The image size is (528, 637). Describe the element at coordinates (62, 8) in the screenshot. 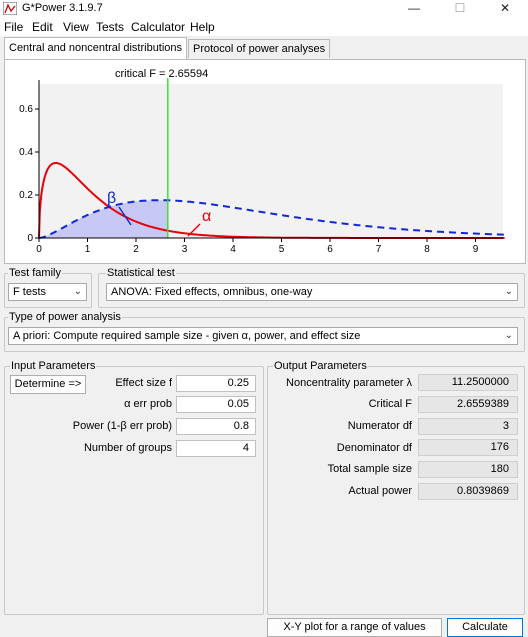

I see `window-title: G*Power 3.1.9.7` at that location.